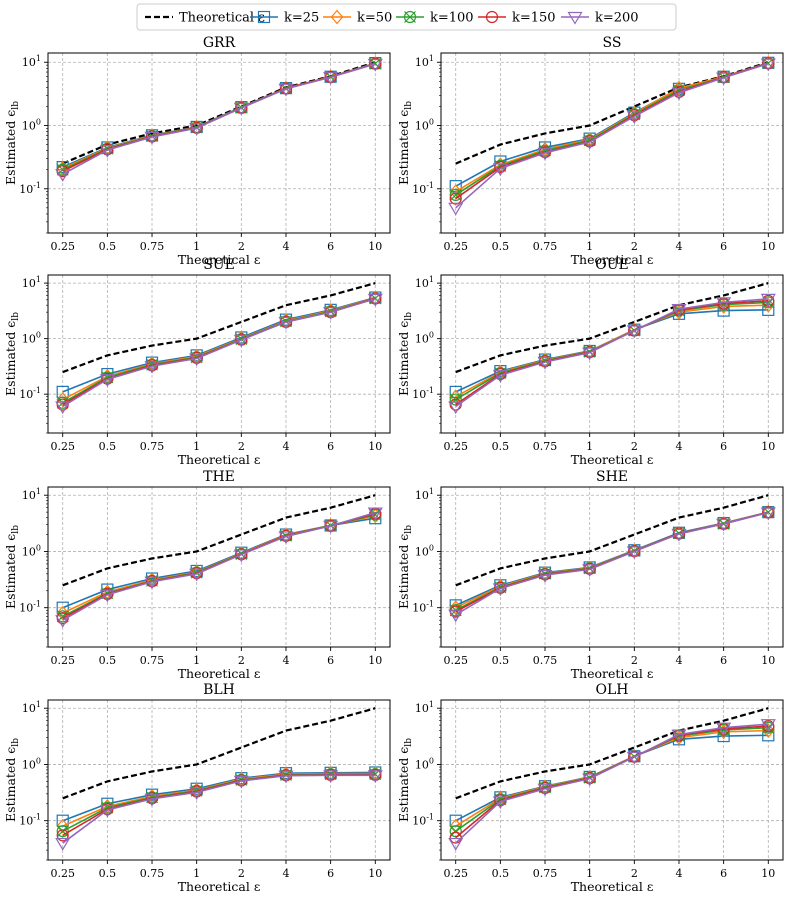 Image resolution: width=789 pixels, height=904 pixels. Describe the element at coordinates (152, 446) in the screenshot. I see `x-tick-label: 0.75` at that location.